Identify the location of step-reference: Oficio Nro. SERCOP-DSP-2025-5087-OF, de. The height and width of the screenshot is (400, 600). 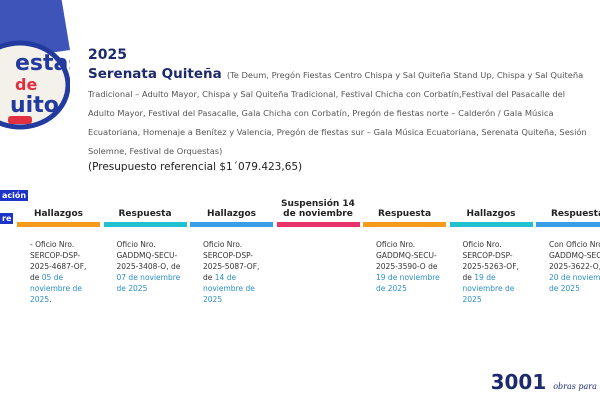
(231, 261).